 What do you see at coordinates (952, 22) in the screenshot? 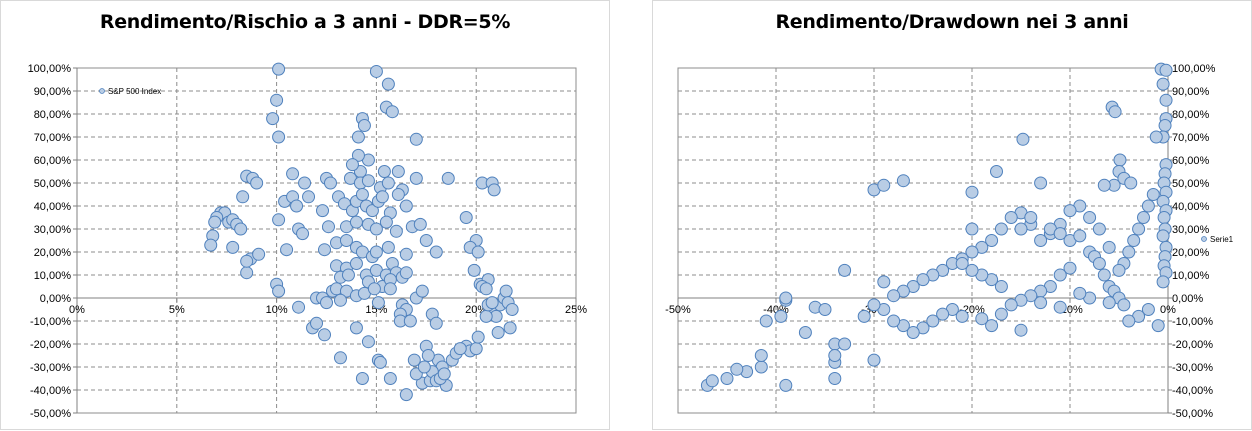
I see `chart-title: Rendimento/Drawdown nei 3 anni` at bounding box center [952, 22].